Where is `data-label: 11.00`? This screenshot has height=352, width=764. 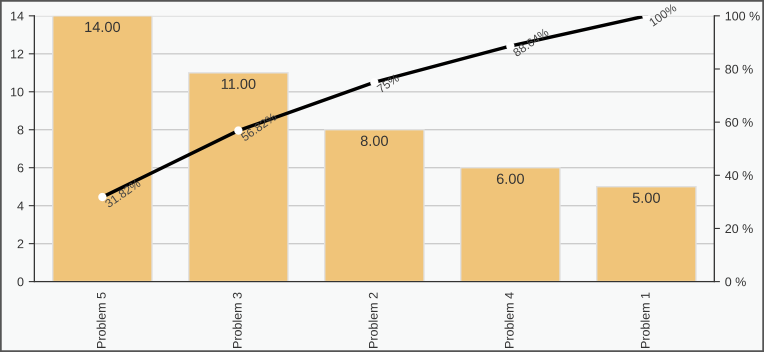 data-label: 11.00 is located at coordinates (239, 84).